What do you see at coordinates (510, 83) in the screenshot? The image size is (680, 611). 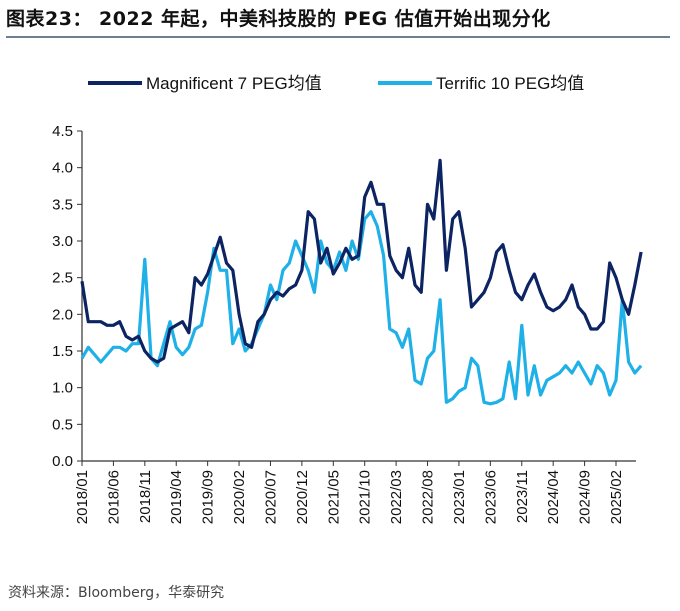 I see `legend-label: Terrific 10 PEG均值` at bounding box center [510, 83].